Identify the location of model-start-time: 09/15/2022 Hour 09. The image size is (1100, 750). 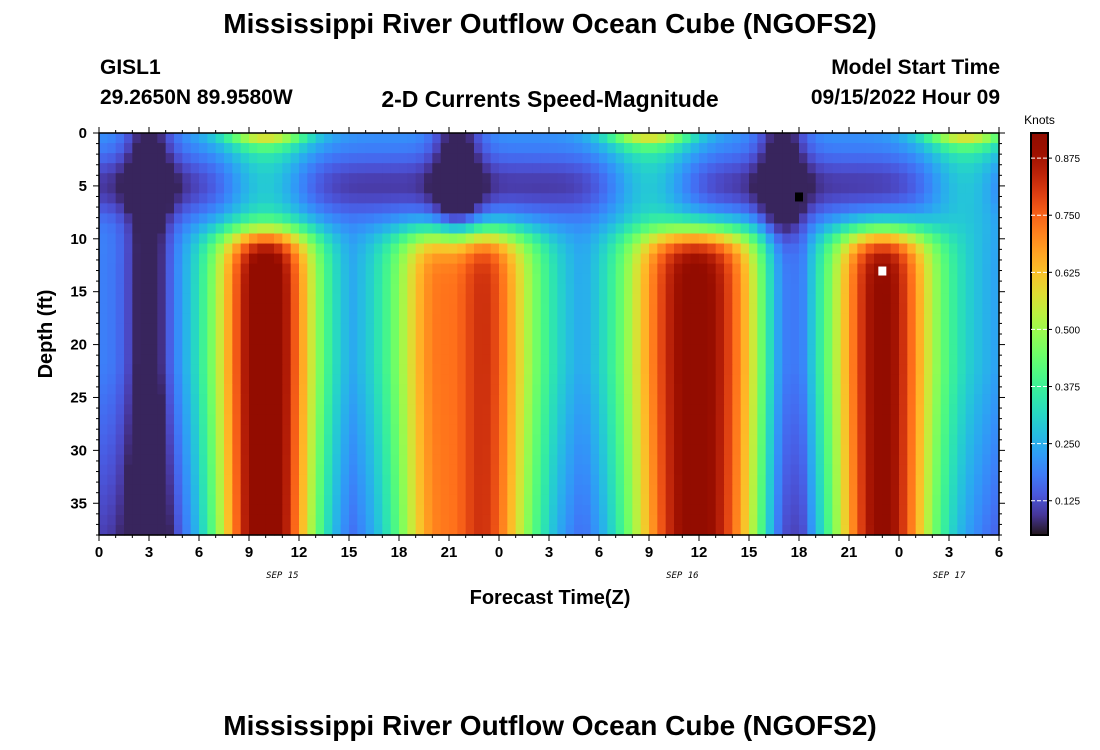
(905, 97).